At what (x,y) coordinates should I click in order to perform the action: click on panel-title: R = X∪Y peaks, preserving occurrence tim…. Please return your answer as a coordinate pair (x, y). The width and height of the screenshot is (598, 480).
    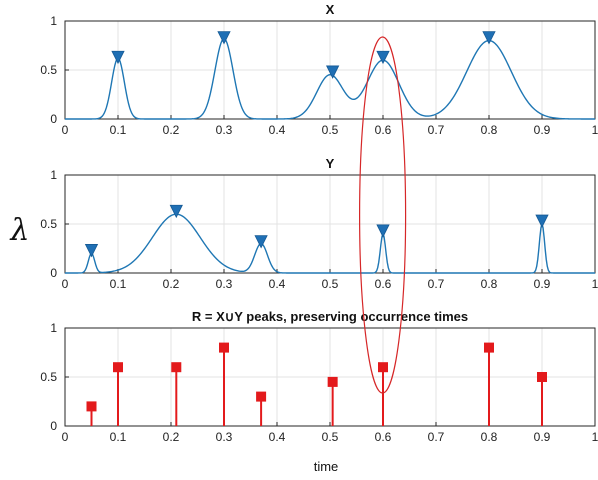
    Looking at the image, I should click on (330, 316).